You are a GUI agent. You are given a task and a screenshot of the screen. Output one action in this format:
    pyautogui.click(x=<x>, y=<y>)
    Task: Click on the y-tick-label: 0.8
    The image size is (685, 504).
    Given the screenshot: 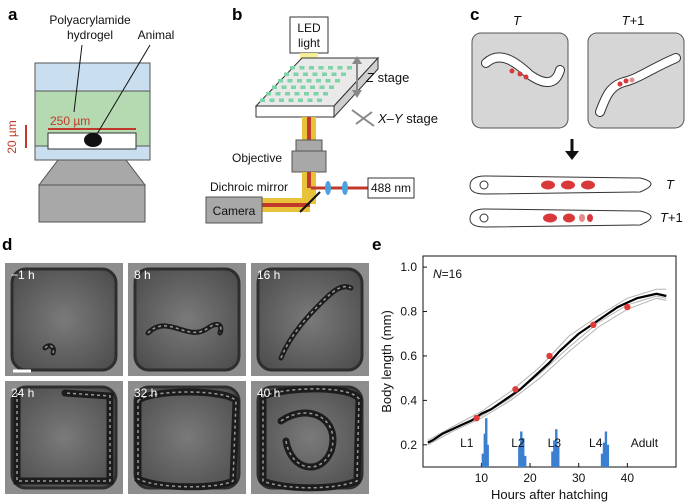 What is the action you would take?
    pyautogui.click(x=408, y=312)
    